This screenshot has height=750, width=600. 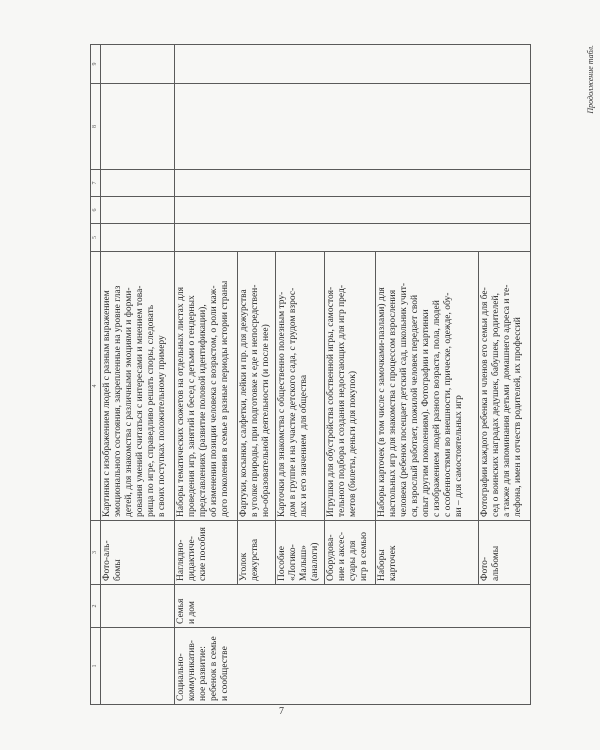 What do you see at coordinates (95, 210) in the screenshot?
I see `column-number: 6` at bounding box center [95, 210].